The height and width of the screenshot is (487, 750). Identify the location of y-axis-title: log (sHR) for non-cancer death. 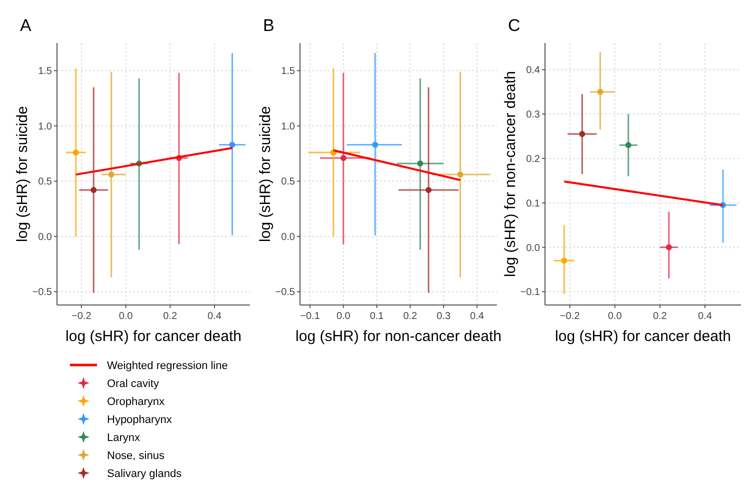
(510, 174).